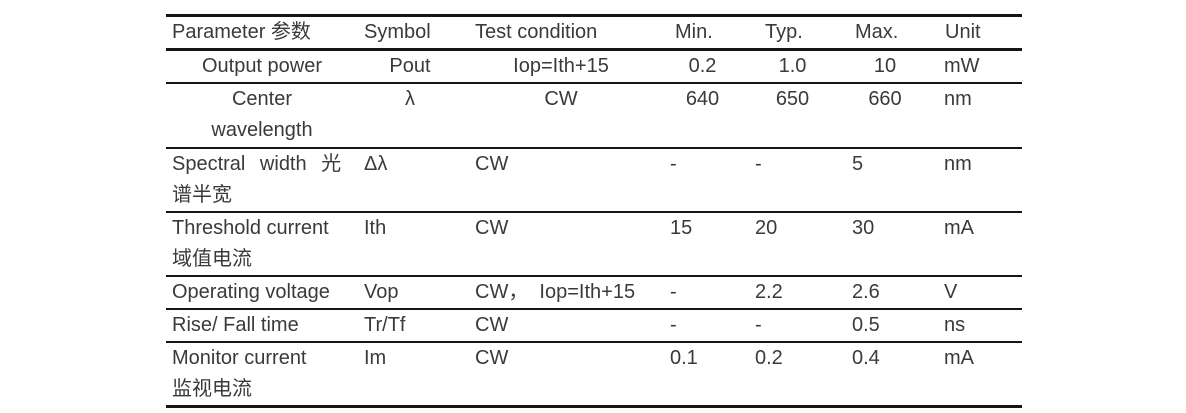  Describe the element at coordinates (250, 243) in the screenshot. I see `cell-parameter: Threshold current 域值电流` at that location.